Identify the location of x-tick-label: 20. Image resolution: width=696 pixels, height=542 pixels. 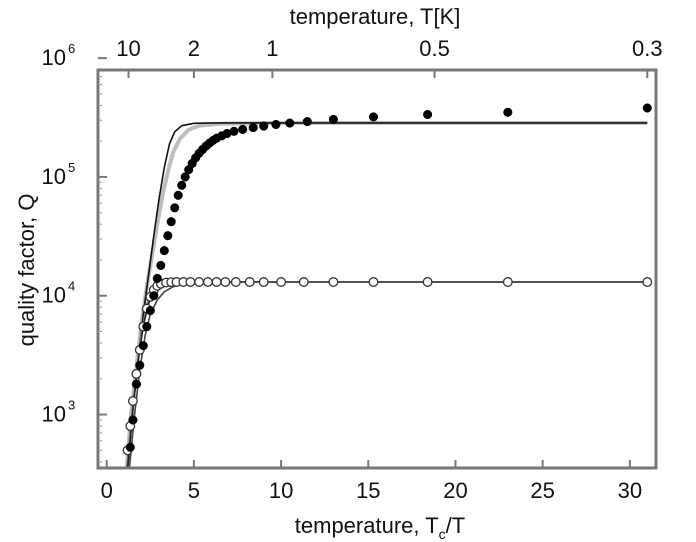
(455, 490).